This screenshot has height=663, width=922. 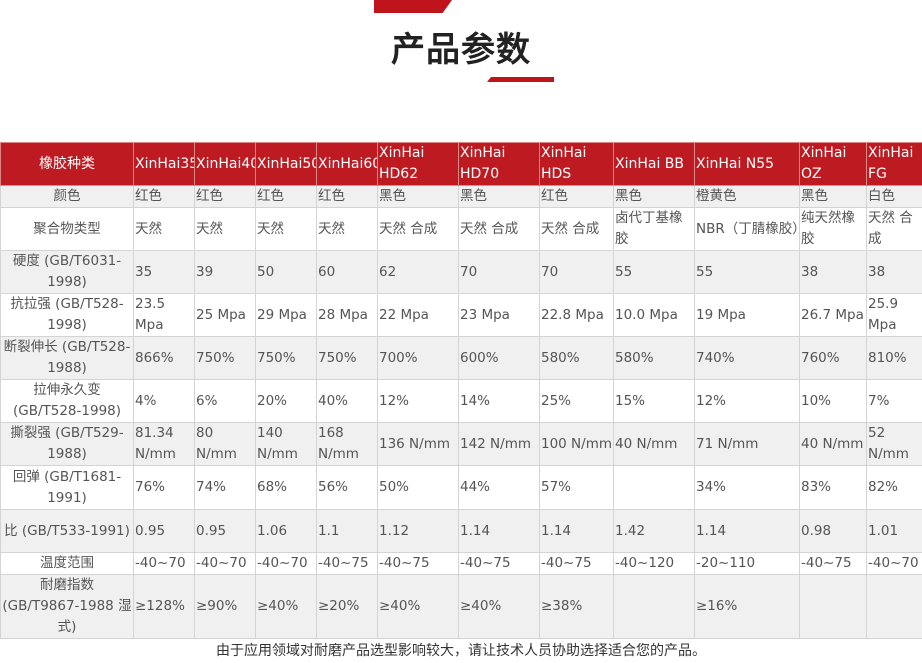 What do you see at coordinates (833, 315) in the screenshot?
I see `table-cell: 26.7 Mpa` at bounding box center [833, 315].